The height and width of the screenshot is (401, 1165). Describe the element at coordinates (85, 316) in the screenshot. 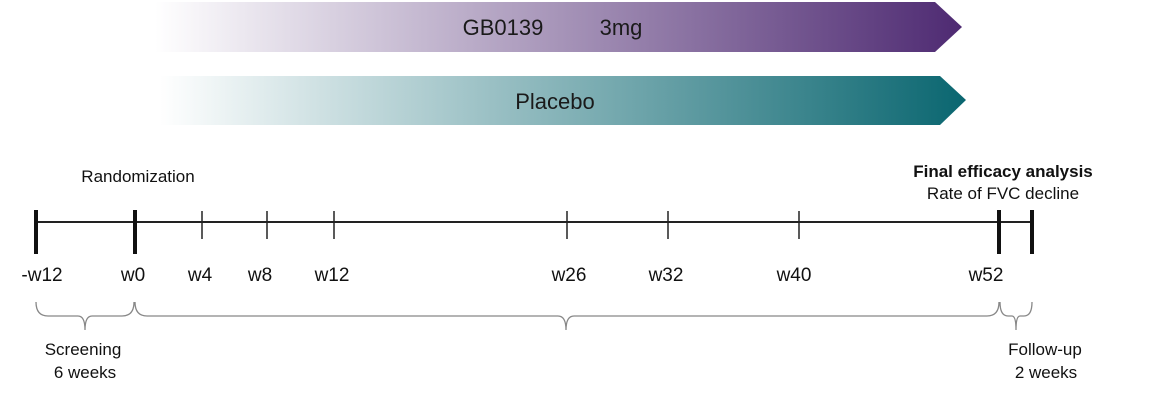

I see `screening-brace` at that location.